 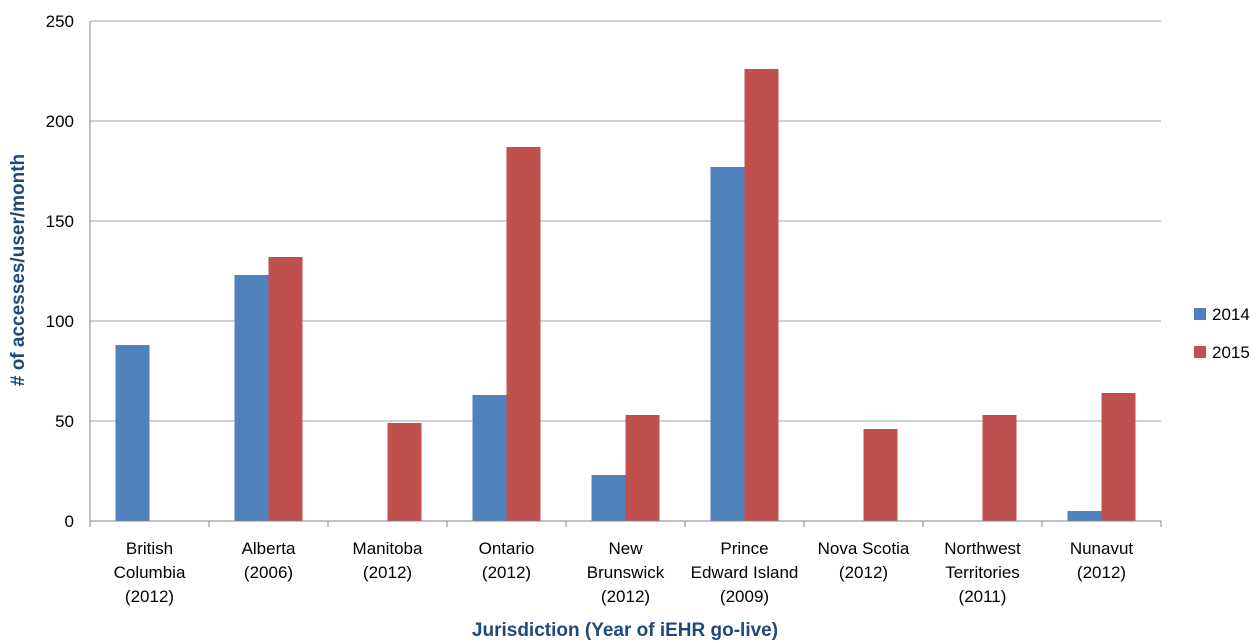 What do you see at coordinates (1222, 333) in the screenshot?
I see `legend: 2014 2015` at bounding box center [1222, 333].